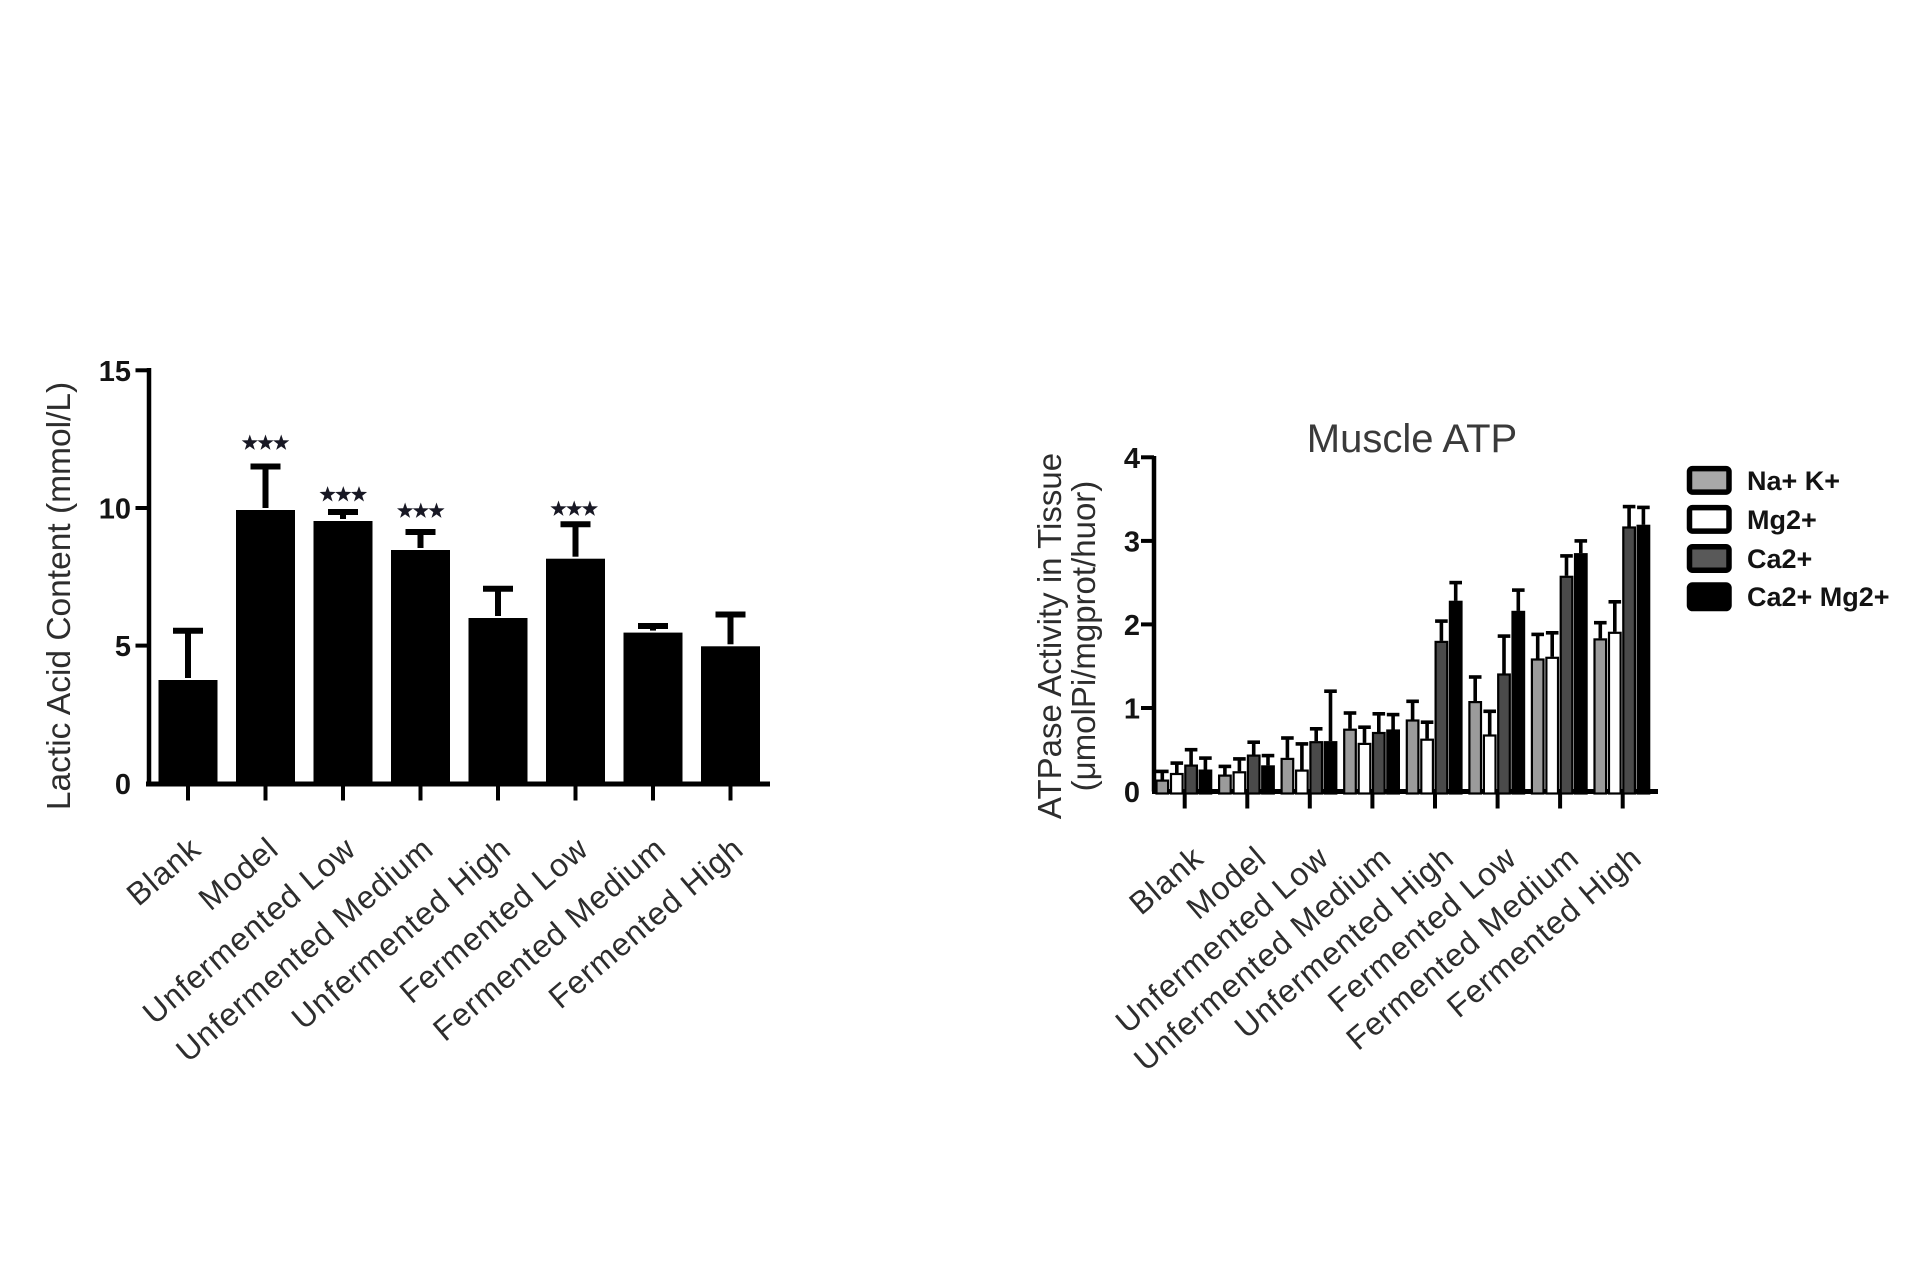 Image resolution: width=1920 pixels, height=1285 pixels. Describe the element at coordinates (1412, 439) in the screenshot. I see `svg-text: Muscle ATP` at that location.